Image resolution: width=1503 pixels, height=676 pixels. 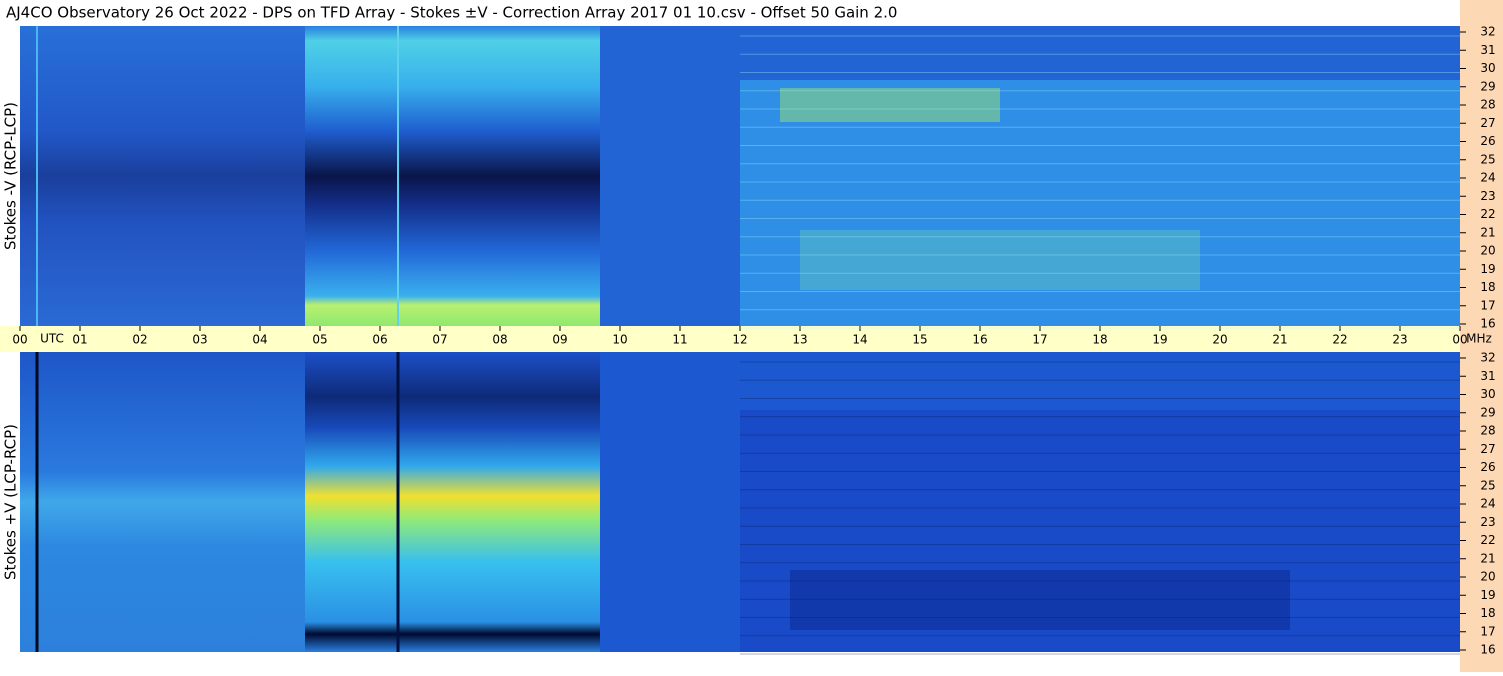 I want to click on x-tick-label: 15, so click(x=919, y=340).